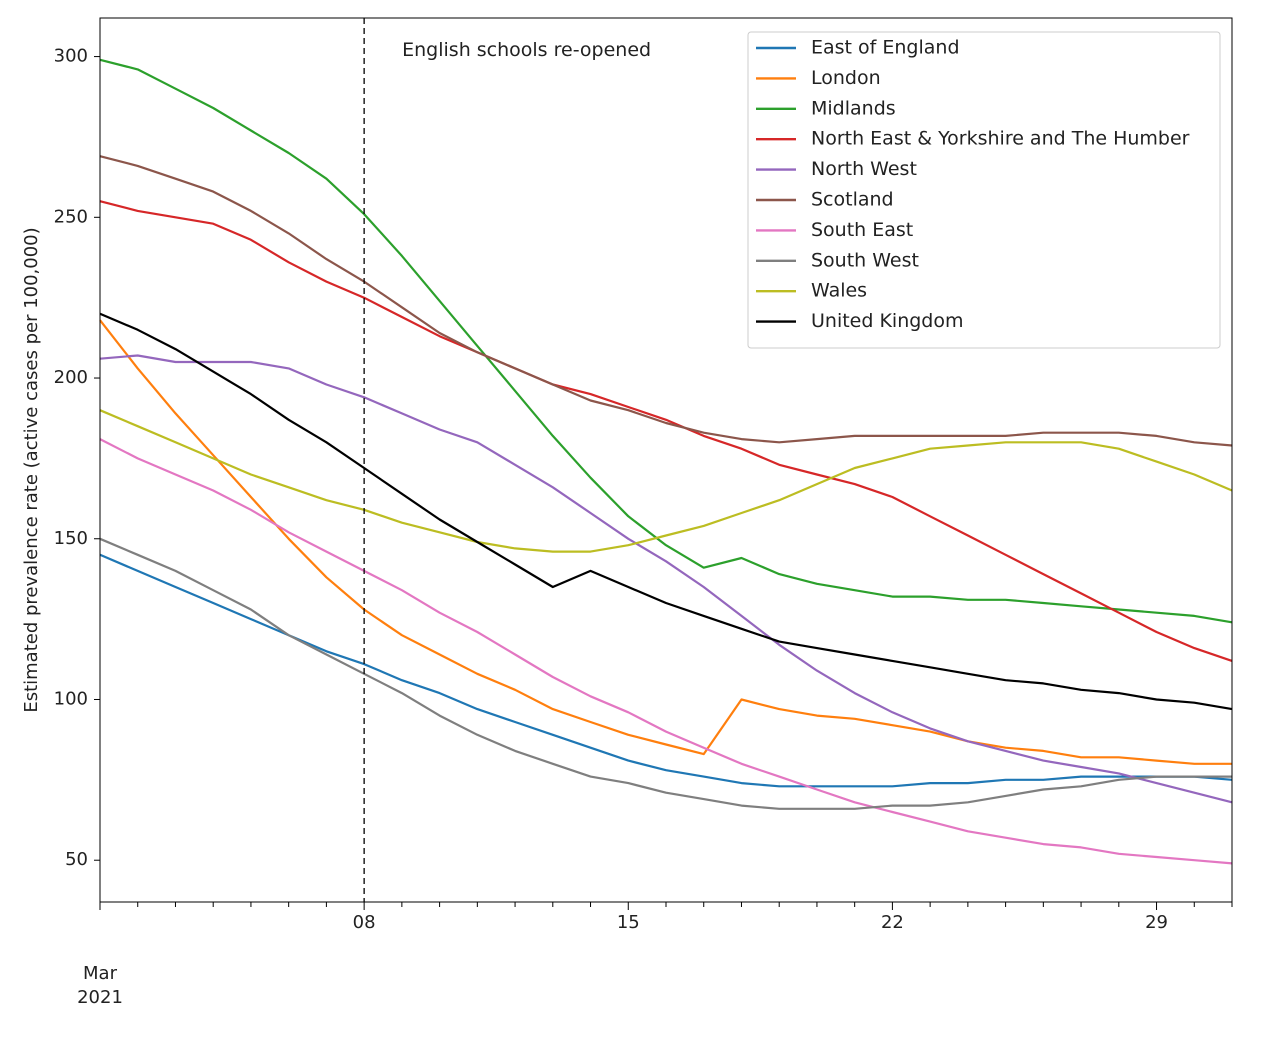  I want to click on x-tick-label: 29, so click(1156, 922).